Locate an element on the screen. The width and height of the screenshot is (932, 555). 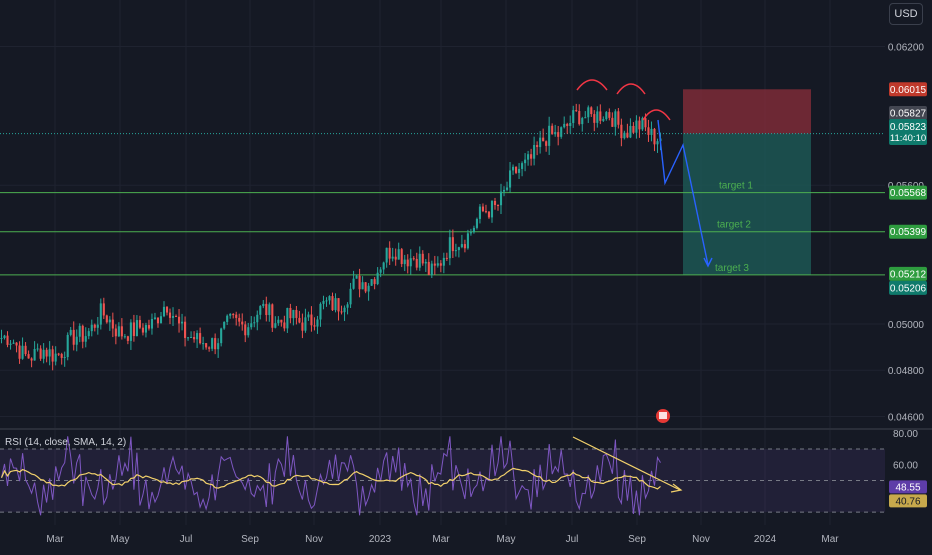
price-tick-label: 0.06200 is located at coordinates (906, 47).